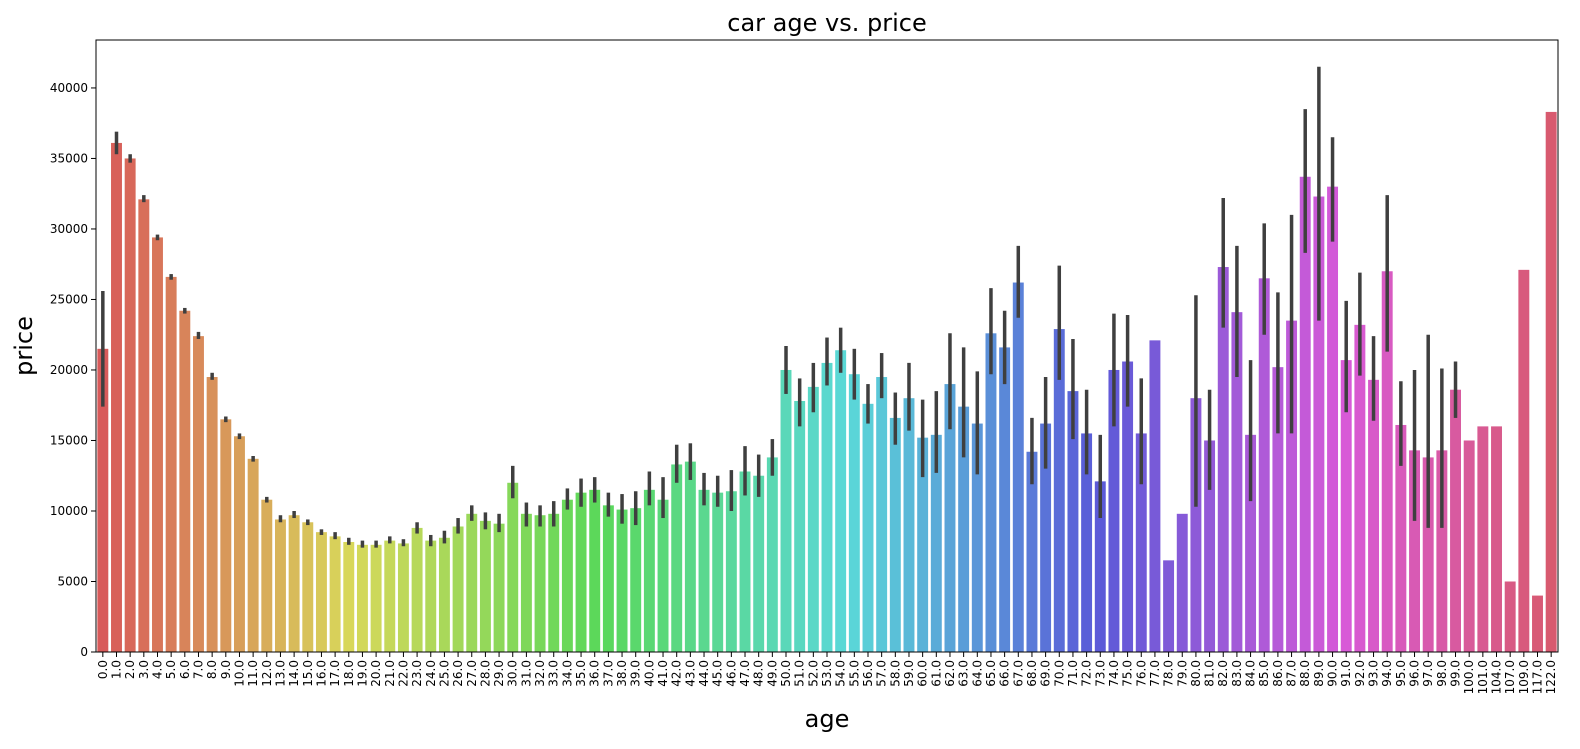  What do you see at coordinates (1182, 582) in the screenshot?
I see `bar-79.0` at bounding box center [1182, 582].